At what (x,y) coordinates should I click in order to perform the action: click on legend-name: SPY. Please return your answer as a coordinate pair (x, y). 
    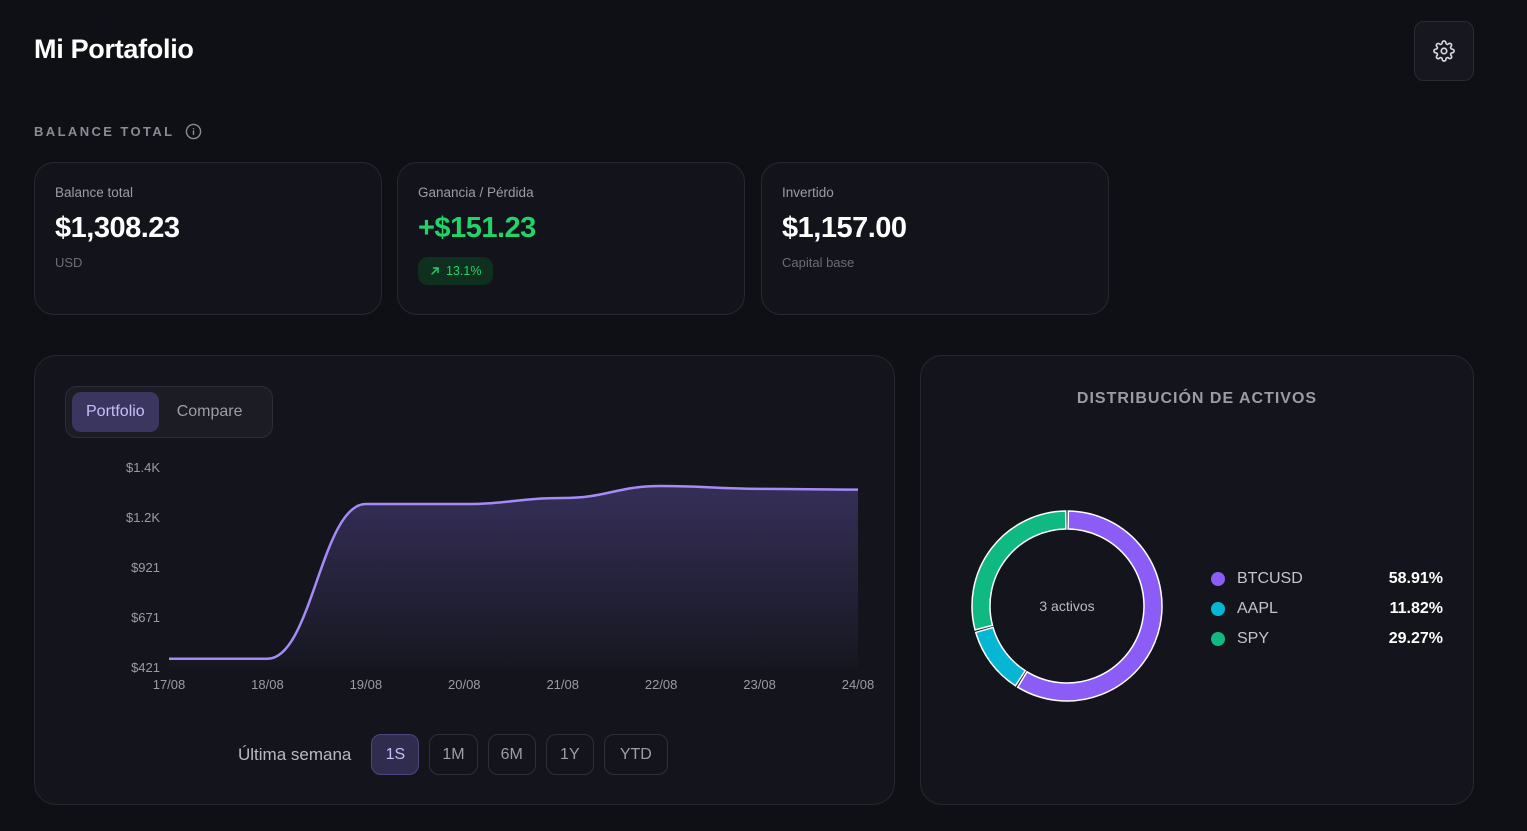
    Looking at the image, I should click on (1253, 638).